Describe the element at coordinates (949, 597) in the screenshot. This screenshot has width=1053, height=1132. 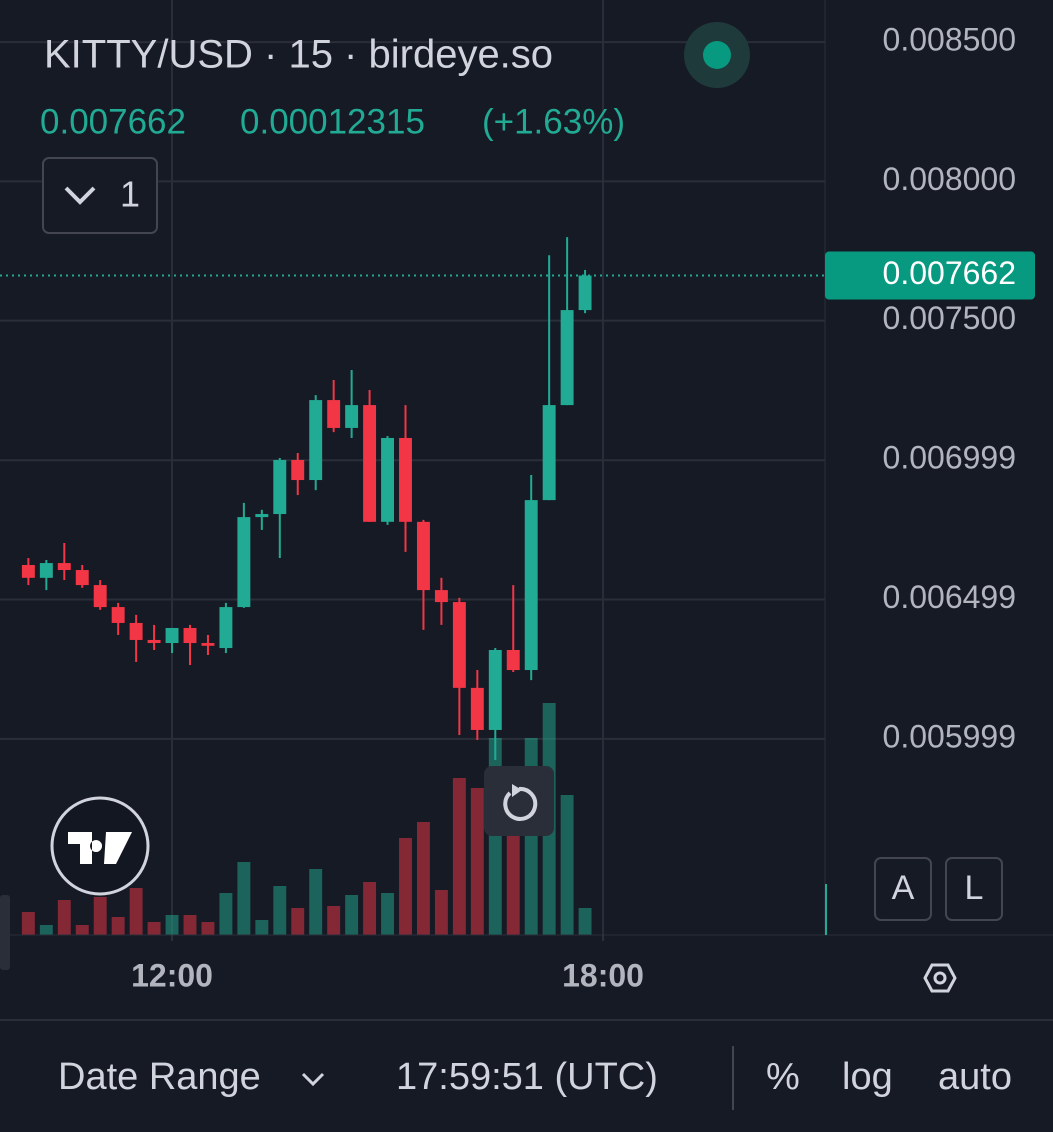
I see `y-tick-label: 0.006499` at that location.